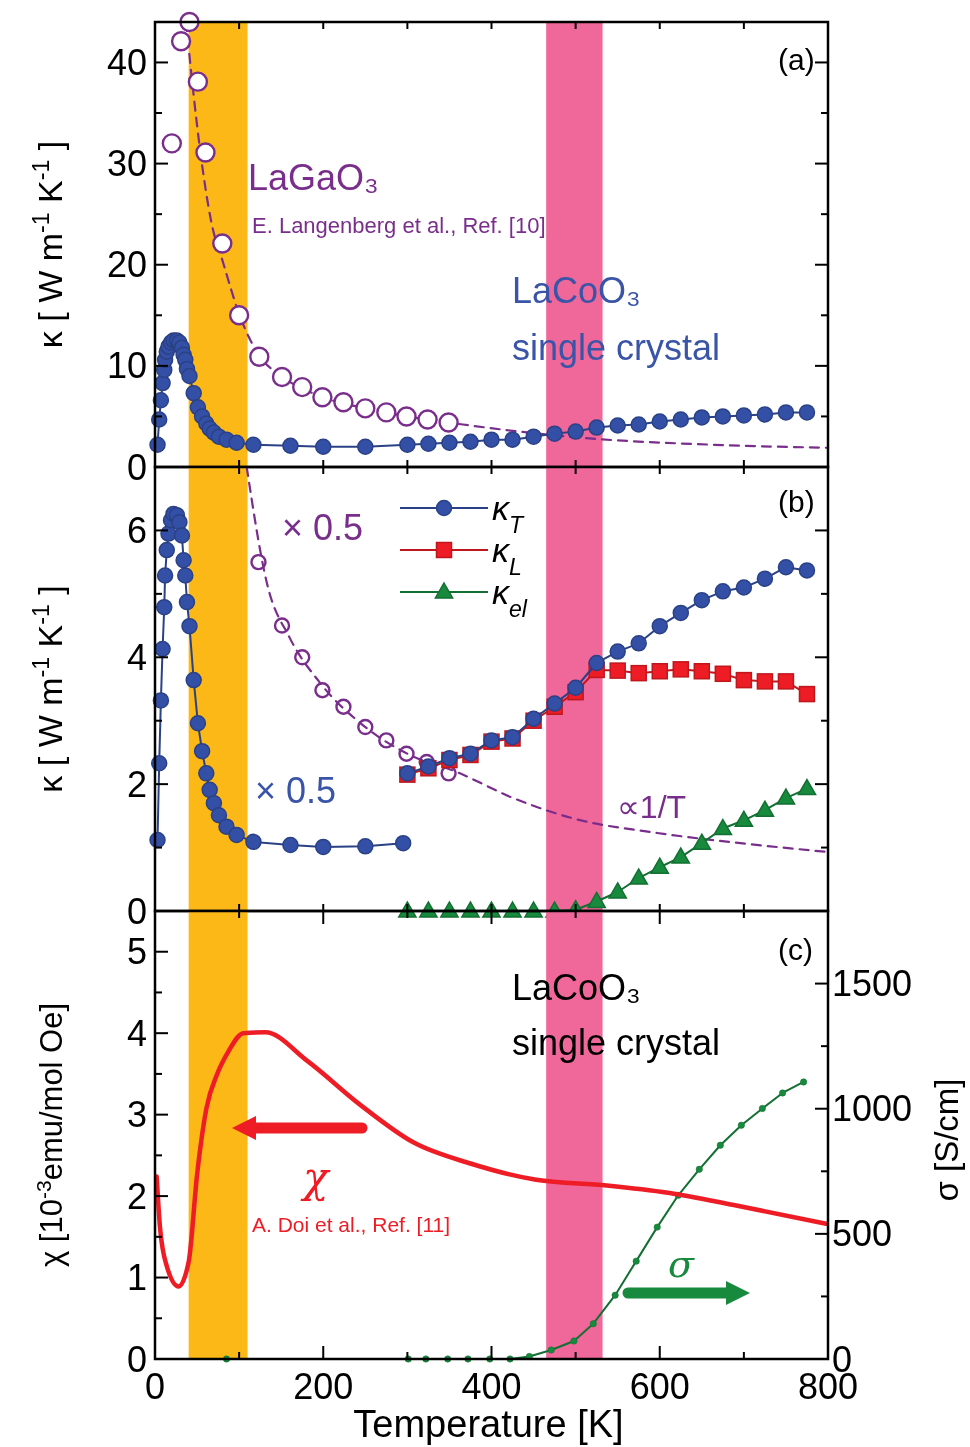 The image size is (970, 1447). Describe the element at coordinates (136, 1115) in the screenshot. I see `y-tick-label: 3` at that location.